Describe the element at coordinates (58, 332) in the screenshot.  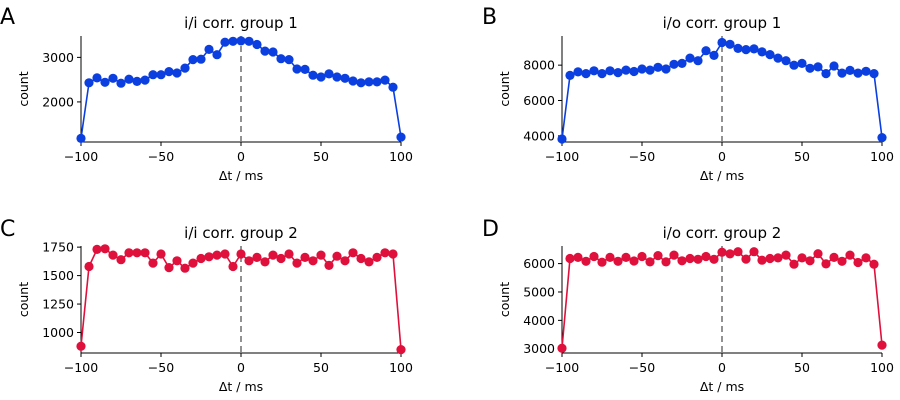
I see `y-tick-label: 1000` at that location.